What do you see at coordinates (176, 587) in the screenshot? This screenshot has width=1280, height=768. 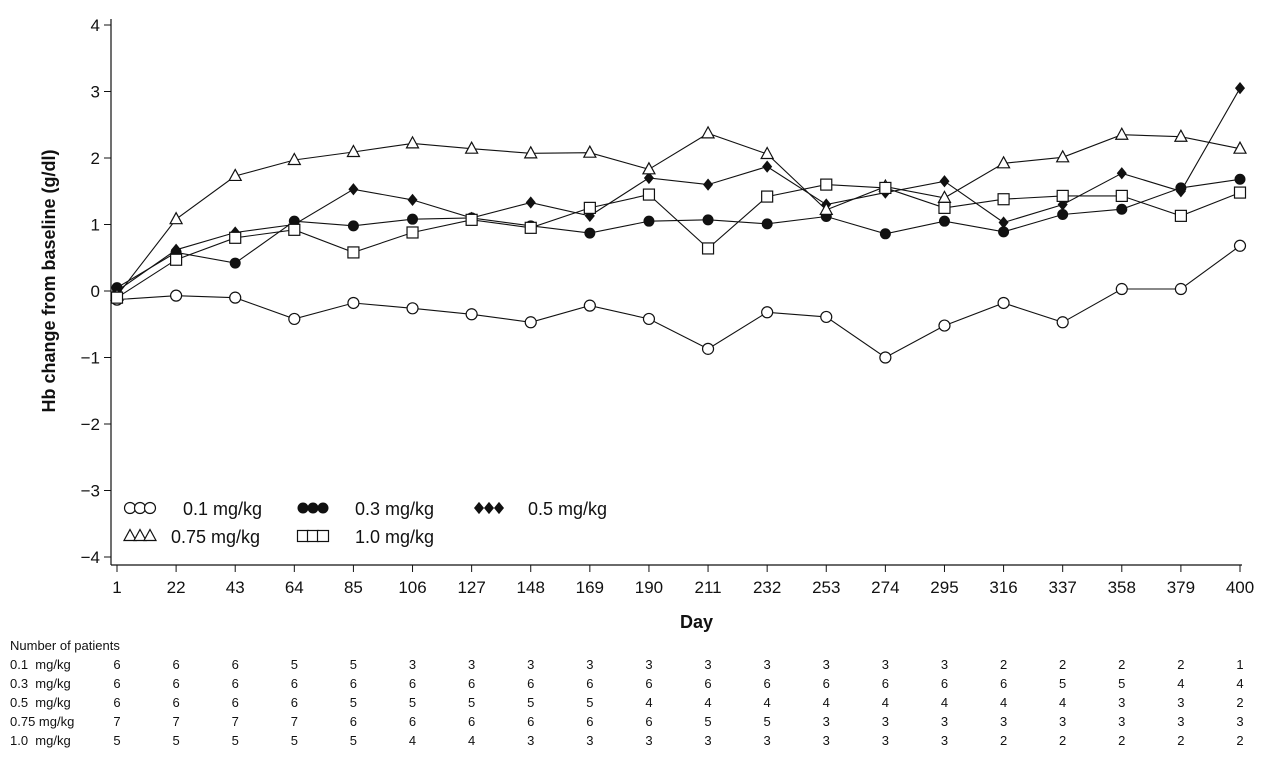 I see `x-tick-label: 22` at bounding box center [176, 587].